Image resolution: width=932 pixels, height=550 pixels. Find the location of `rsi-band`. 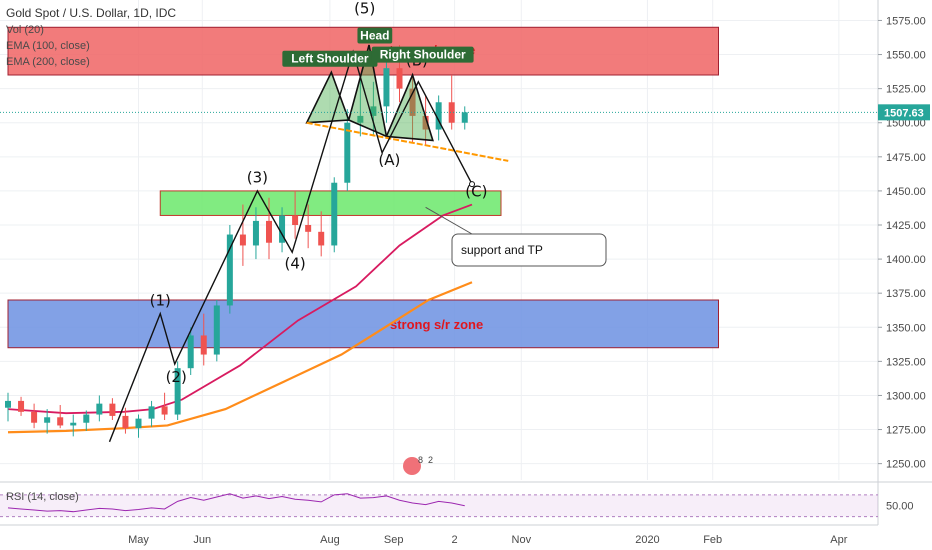

rsi-band is located at coordinates (439, 505).